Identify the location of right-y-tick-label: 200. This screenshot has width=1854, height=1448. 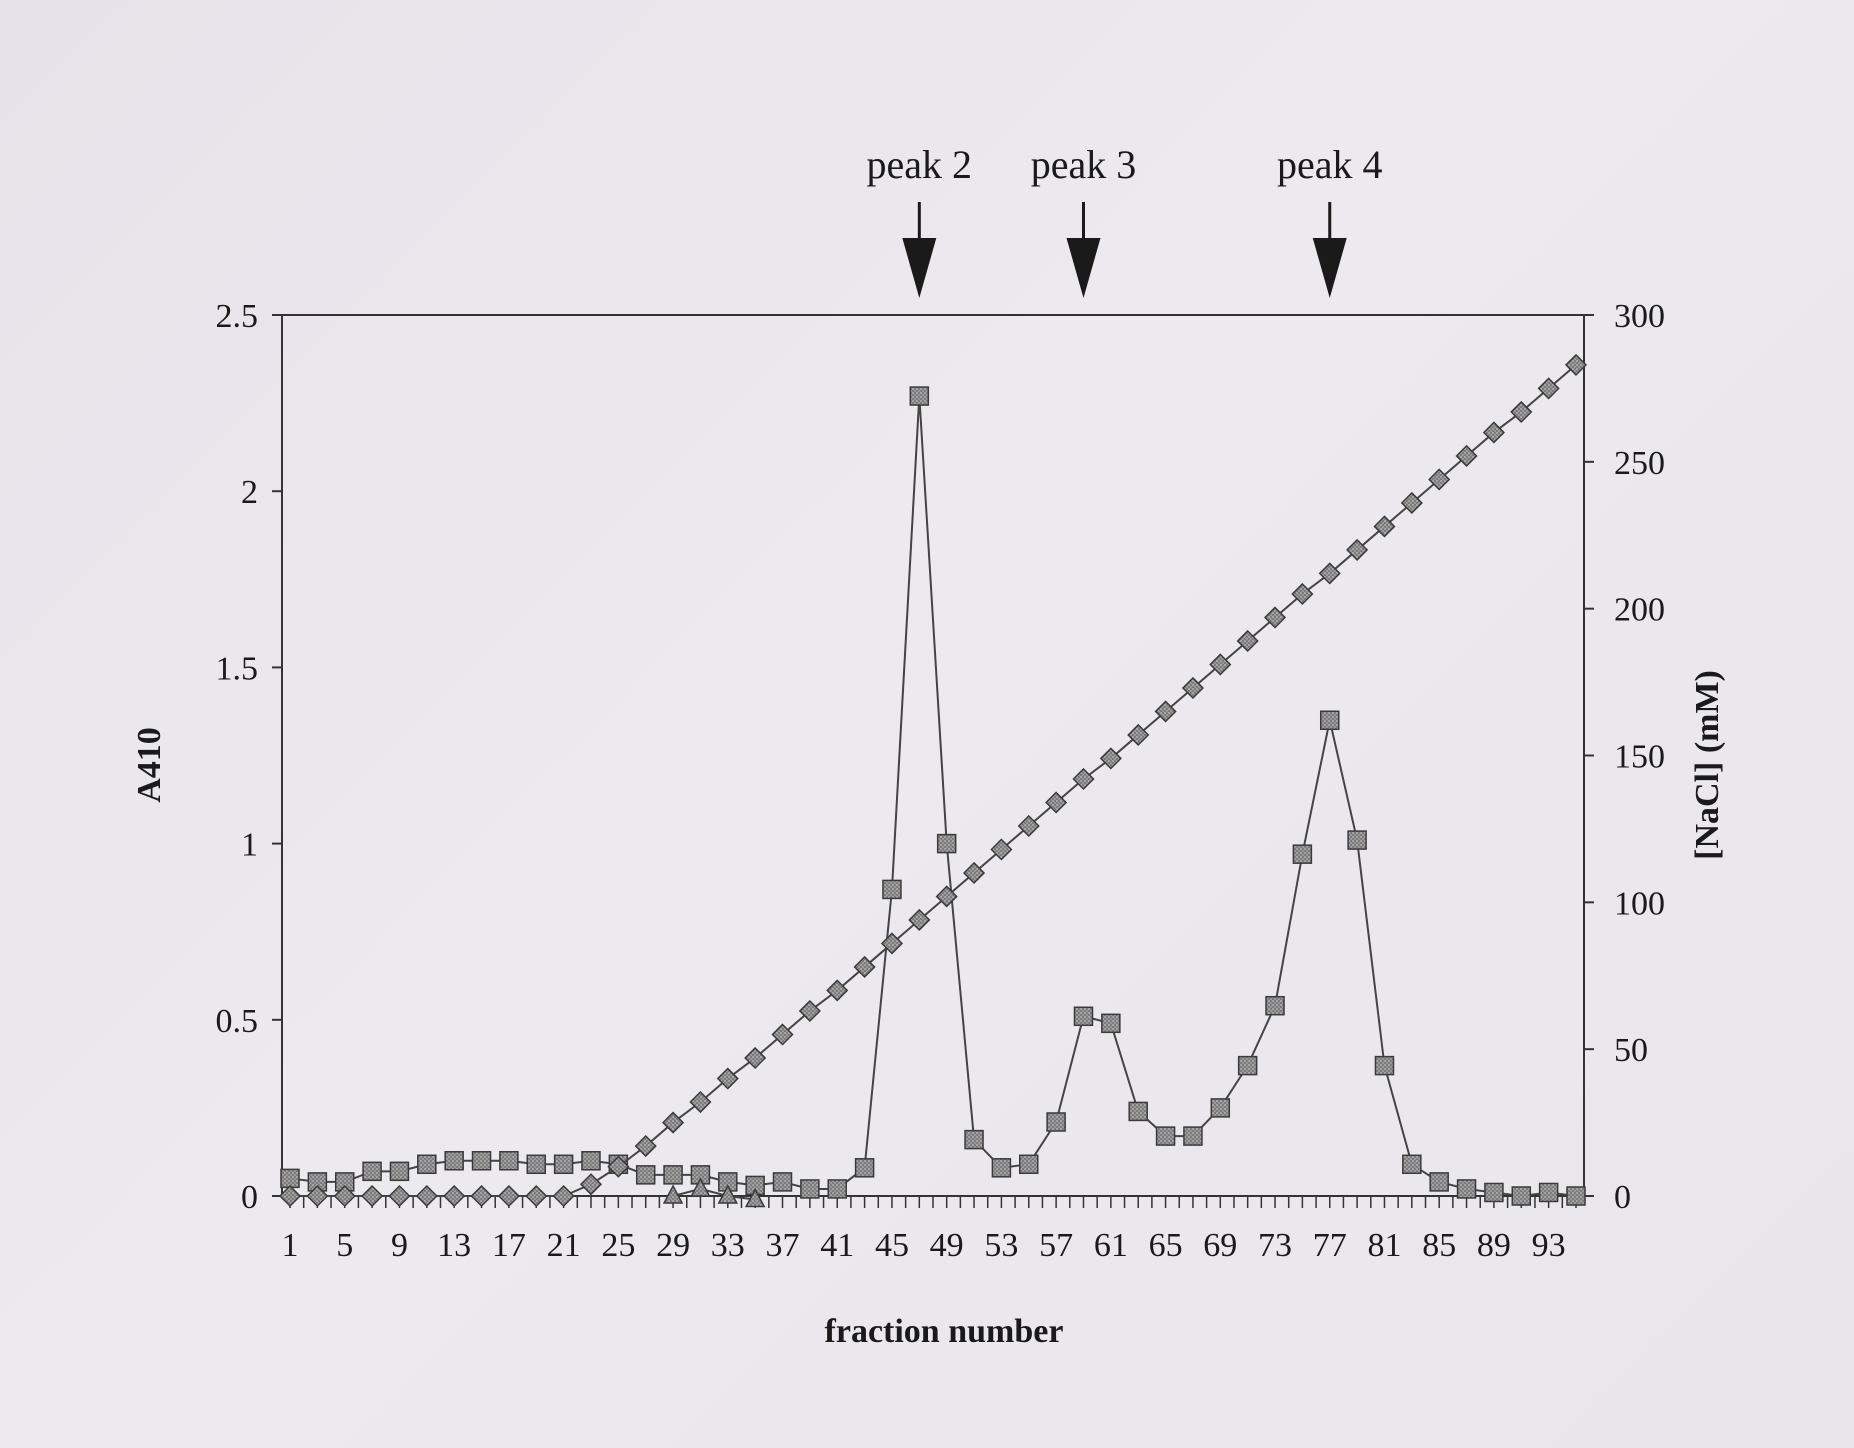
(1639, 610).